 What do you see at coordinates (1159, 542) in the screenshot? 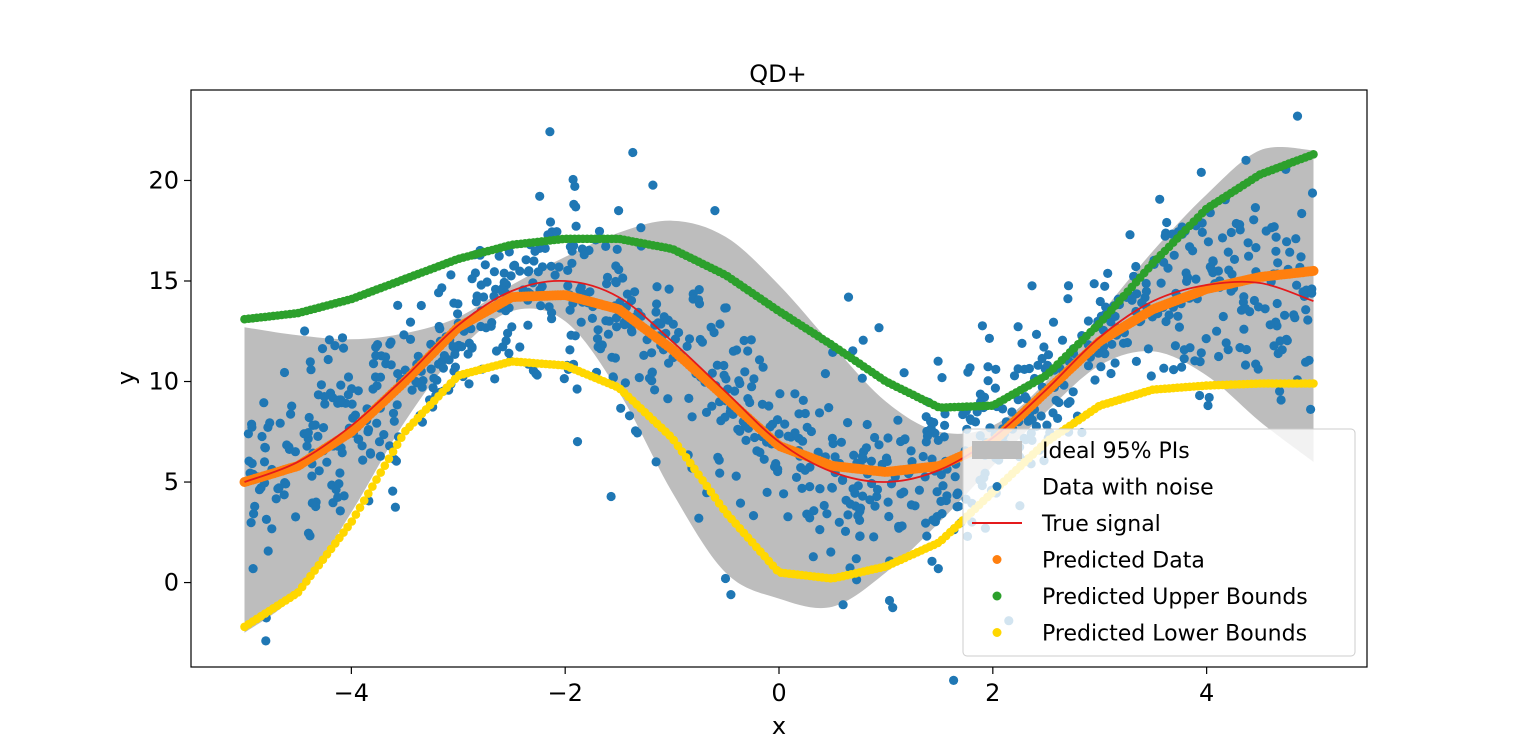
I see `legend-box` at bounding box center [1159, 542].